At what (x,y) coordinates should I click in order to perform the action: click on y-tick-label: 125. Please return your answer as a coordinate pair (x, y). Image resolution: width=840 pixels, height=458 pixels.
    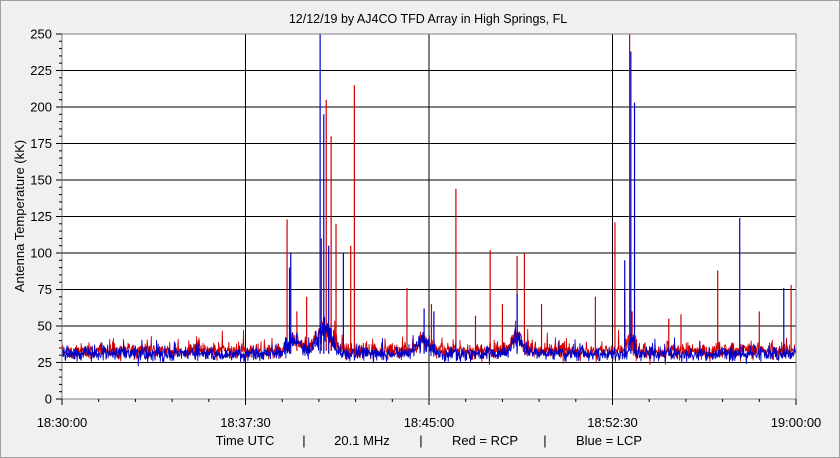
    Looking at the image, I should click on (41, 216).